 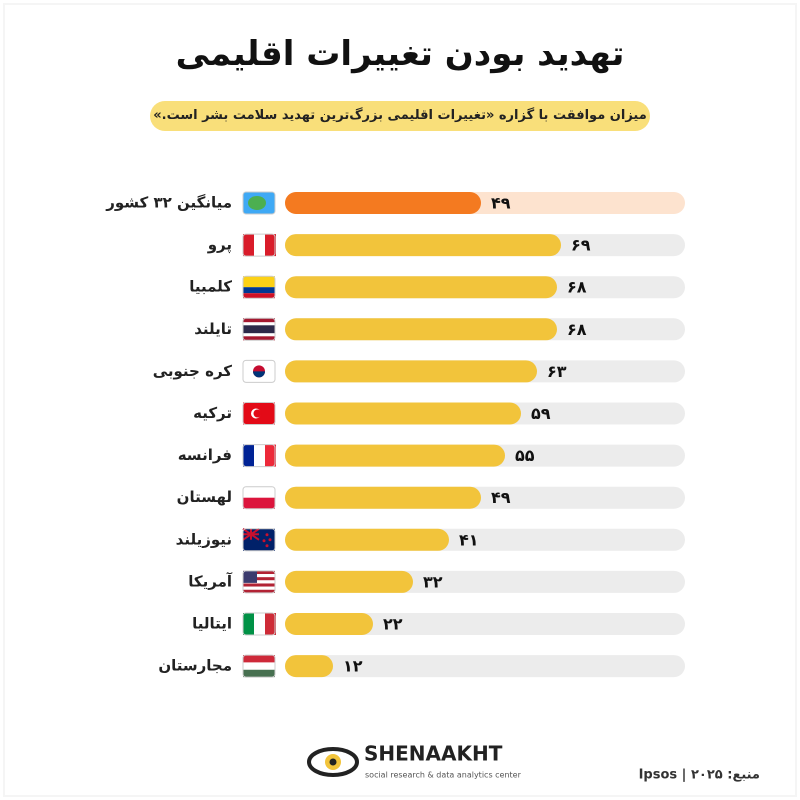 I want to click on value-label: ۶۹, so click(x=581, y=245).